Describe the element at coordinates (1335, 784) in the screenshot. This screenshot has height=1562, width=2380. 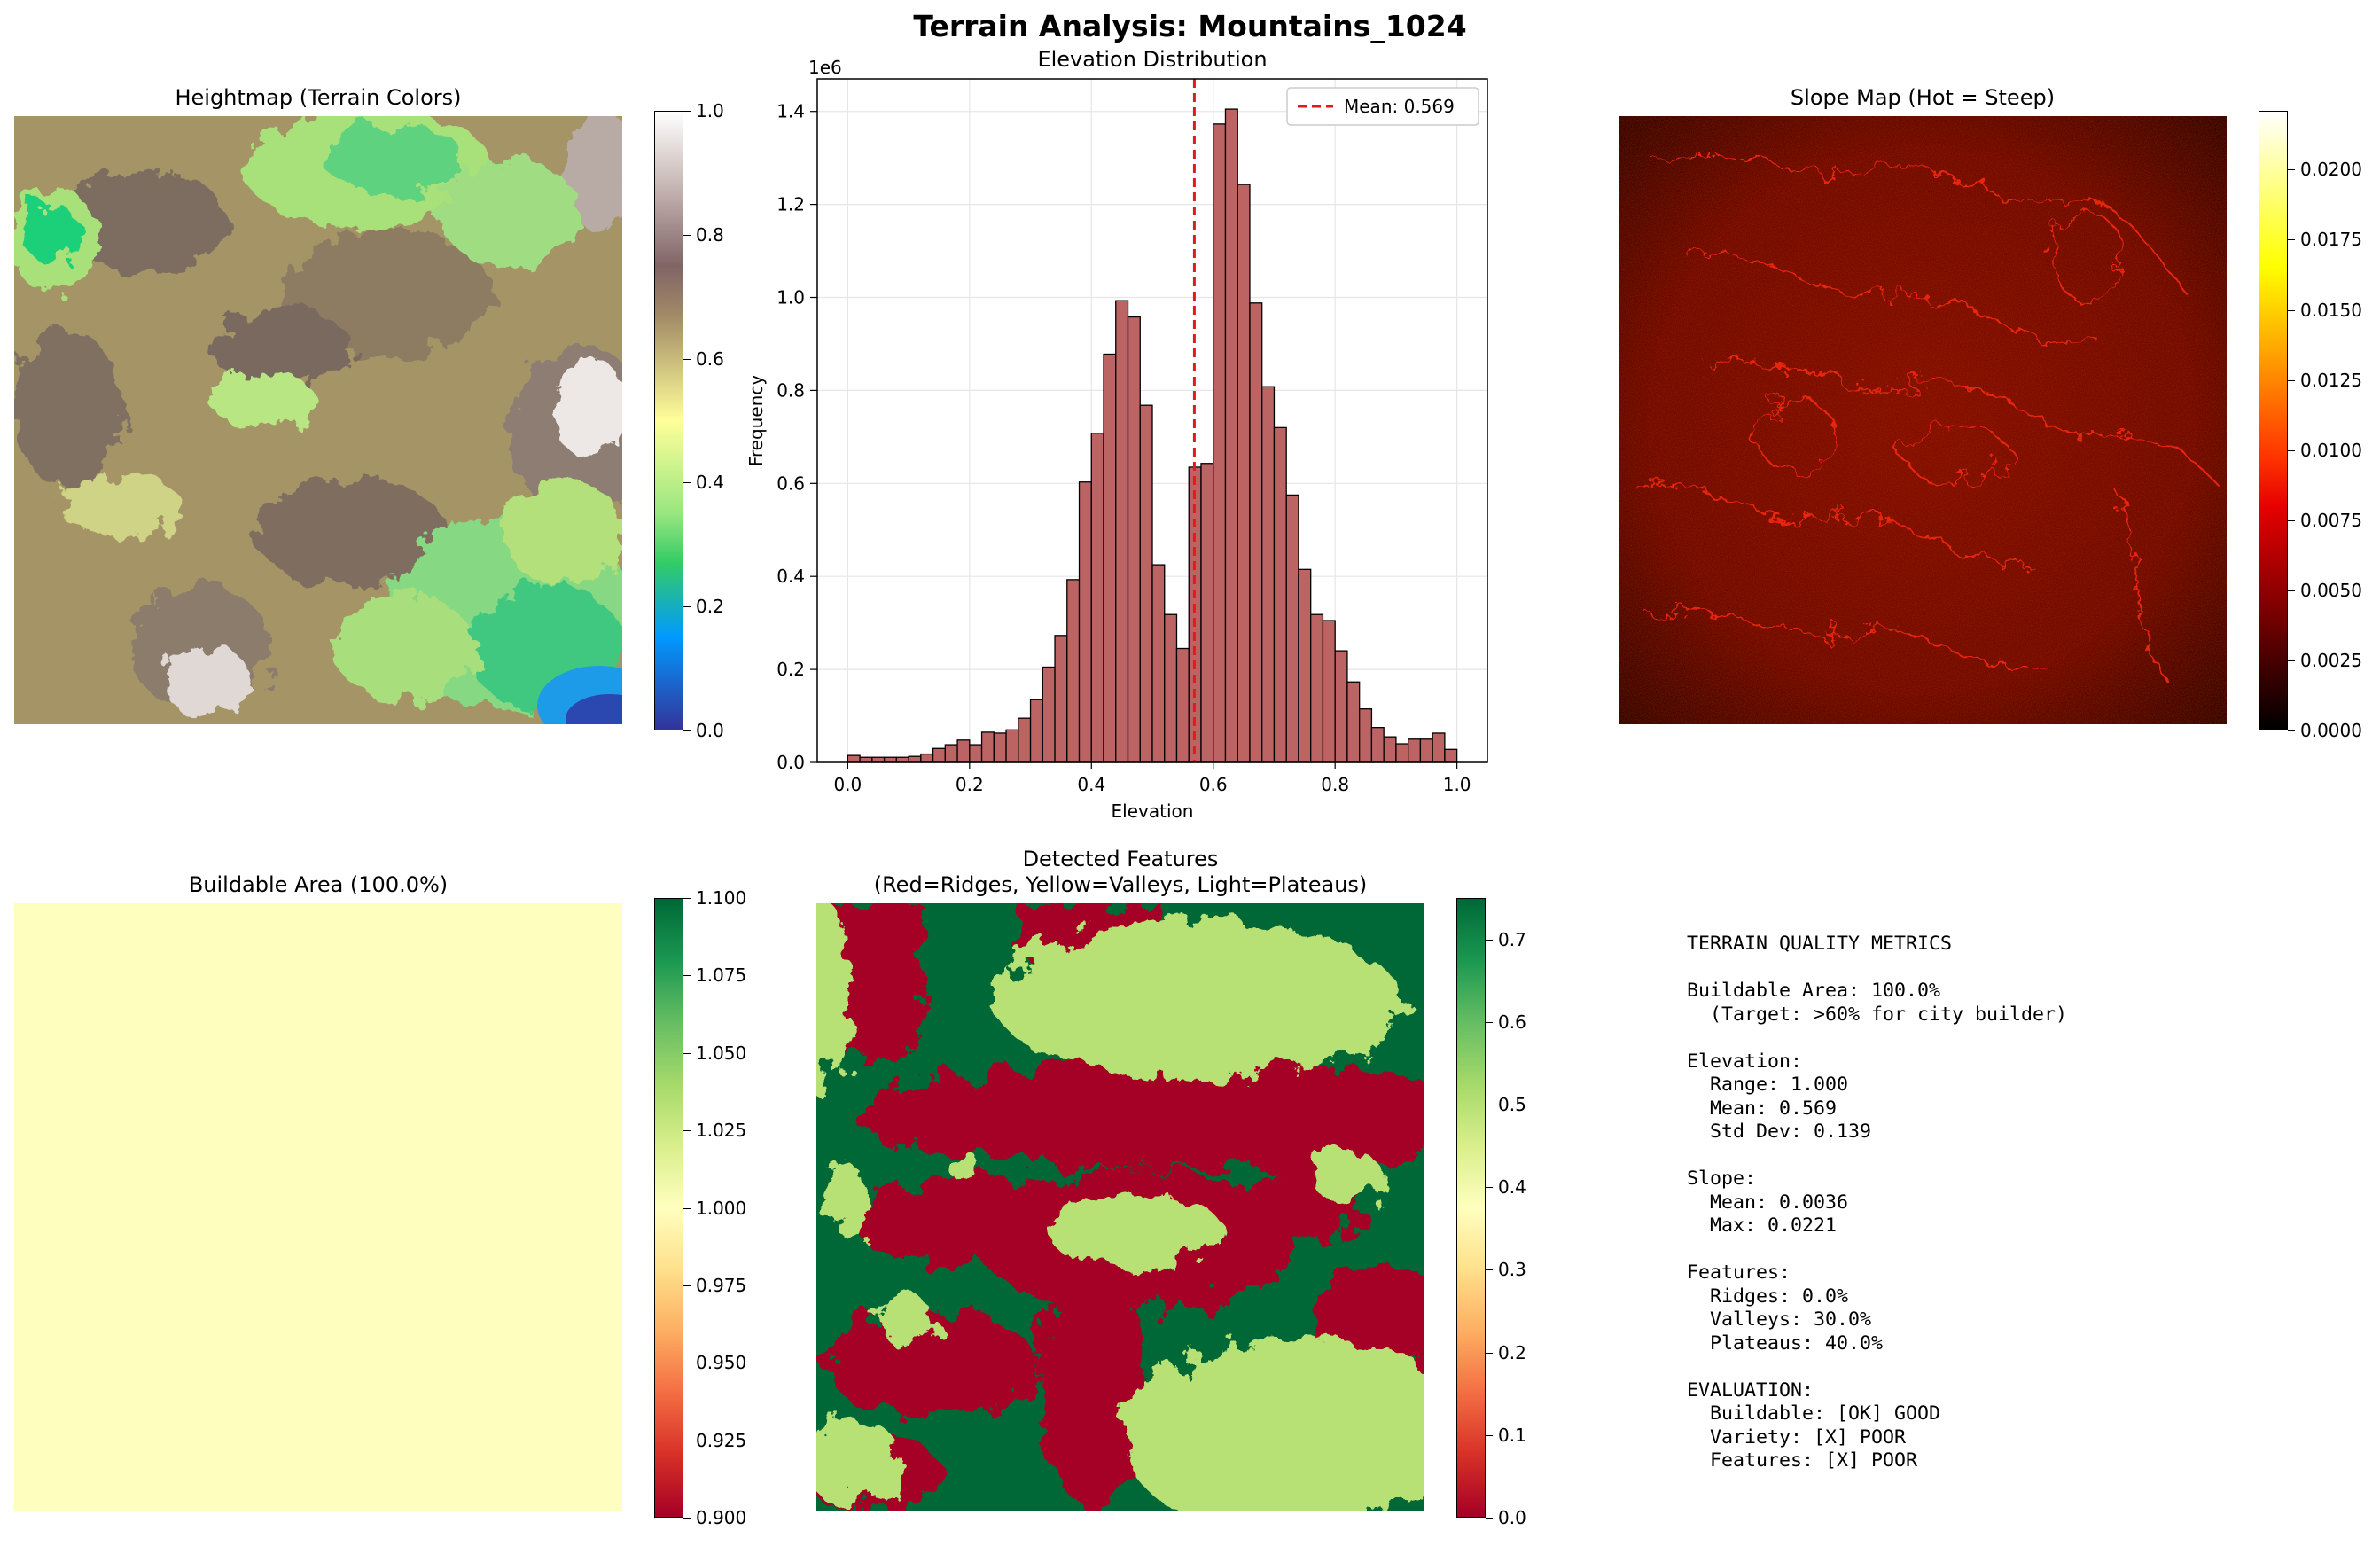
I see `x-tick-label: 0.8` at that location.